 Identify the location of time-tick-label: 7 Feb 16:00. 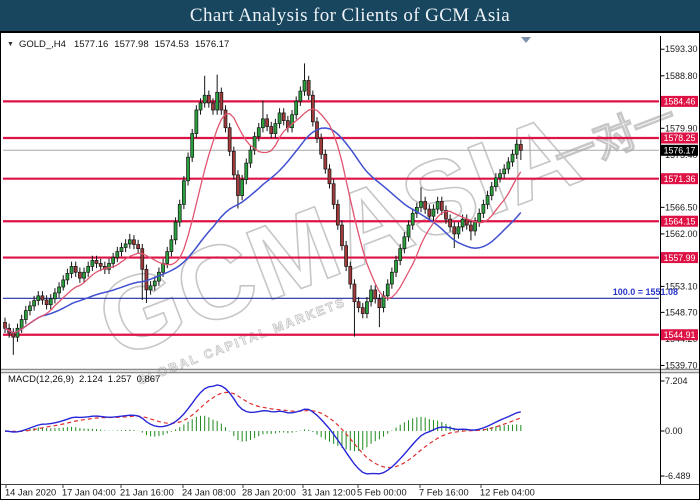
(444, 493).